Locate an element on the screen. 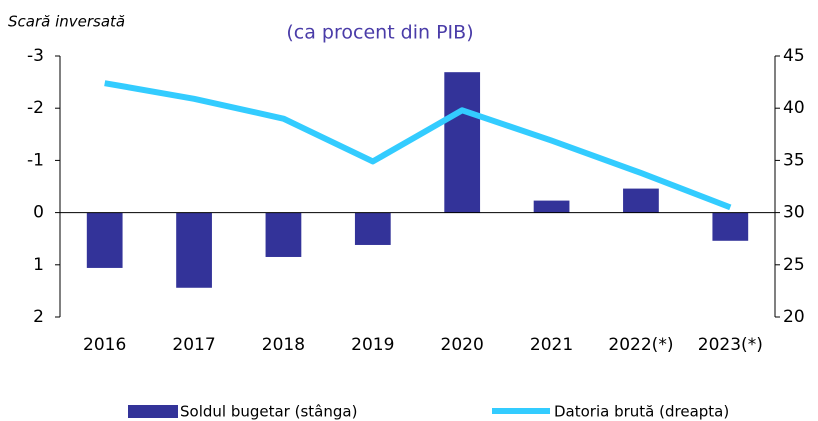  x-tick-label: 2018 is located at coordinates (283, 345).